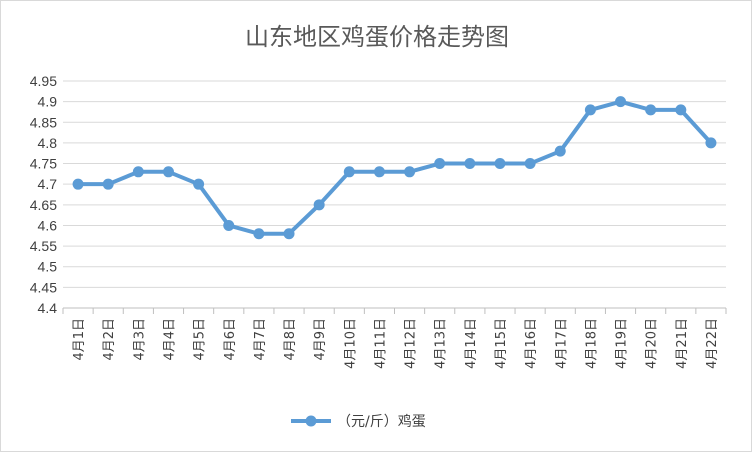 The width and height of the screenshot is (752, 452). Describe the element at coordinates (411, 343) in the screenshot. I see `x-tick-label: 4月12日` at that location.